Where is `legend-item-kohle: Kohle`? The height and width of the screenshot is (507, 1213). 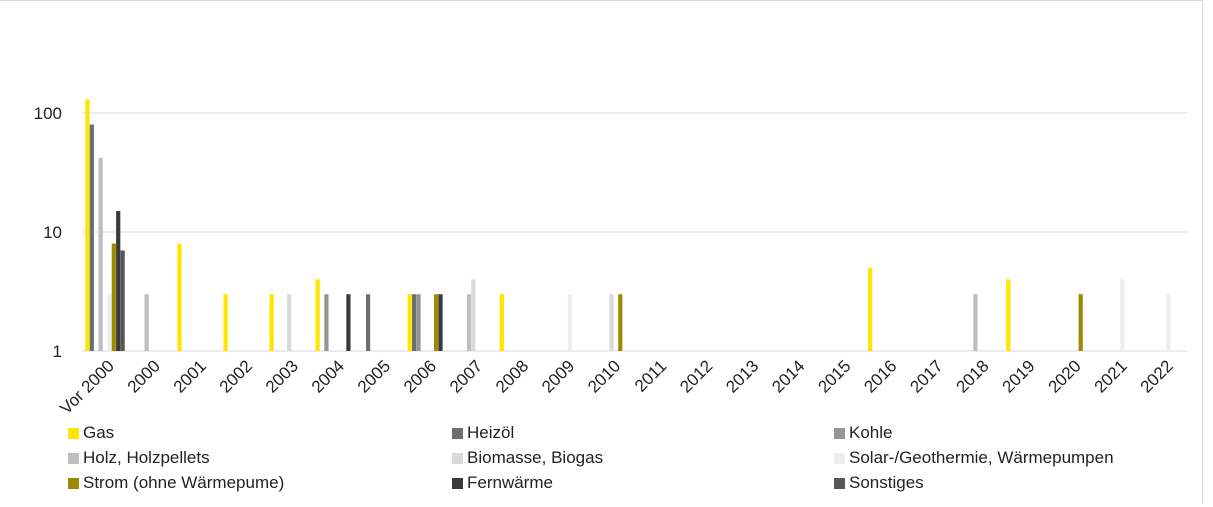
legend-item-kohle: Kohle is located at coordinates (863, 433).